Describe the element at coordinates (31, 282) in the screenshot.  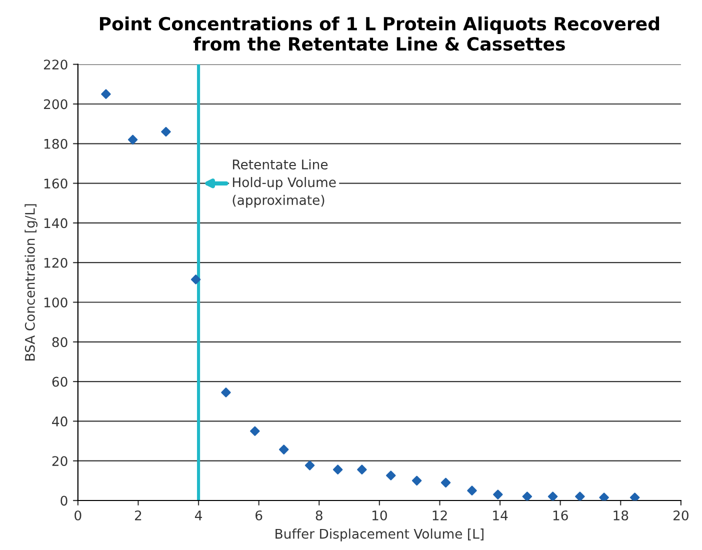
I see `y-axis-title: BSA Concentration [g/L]` at that location.